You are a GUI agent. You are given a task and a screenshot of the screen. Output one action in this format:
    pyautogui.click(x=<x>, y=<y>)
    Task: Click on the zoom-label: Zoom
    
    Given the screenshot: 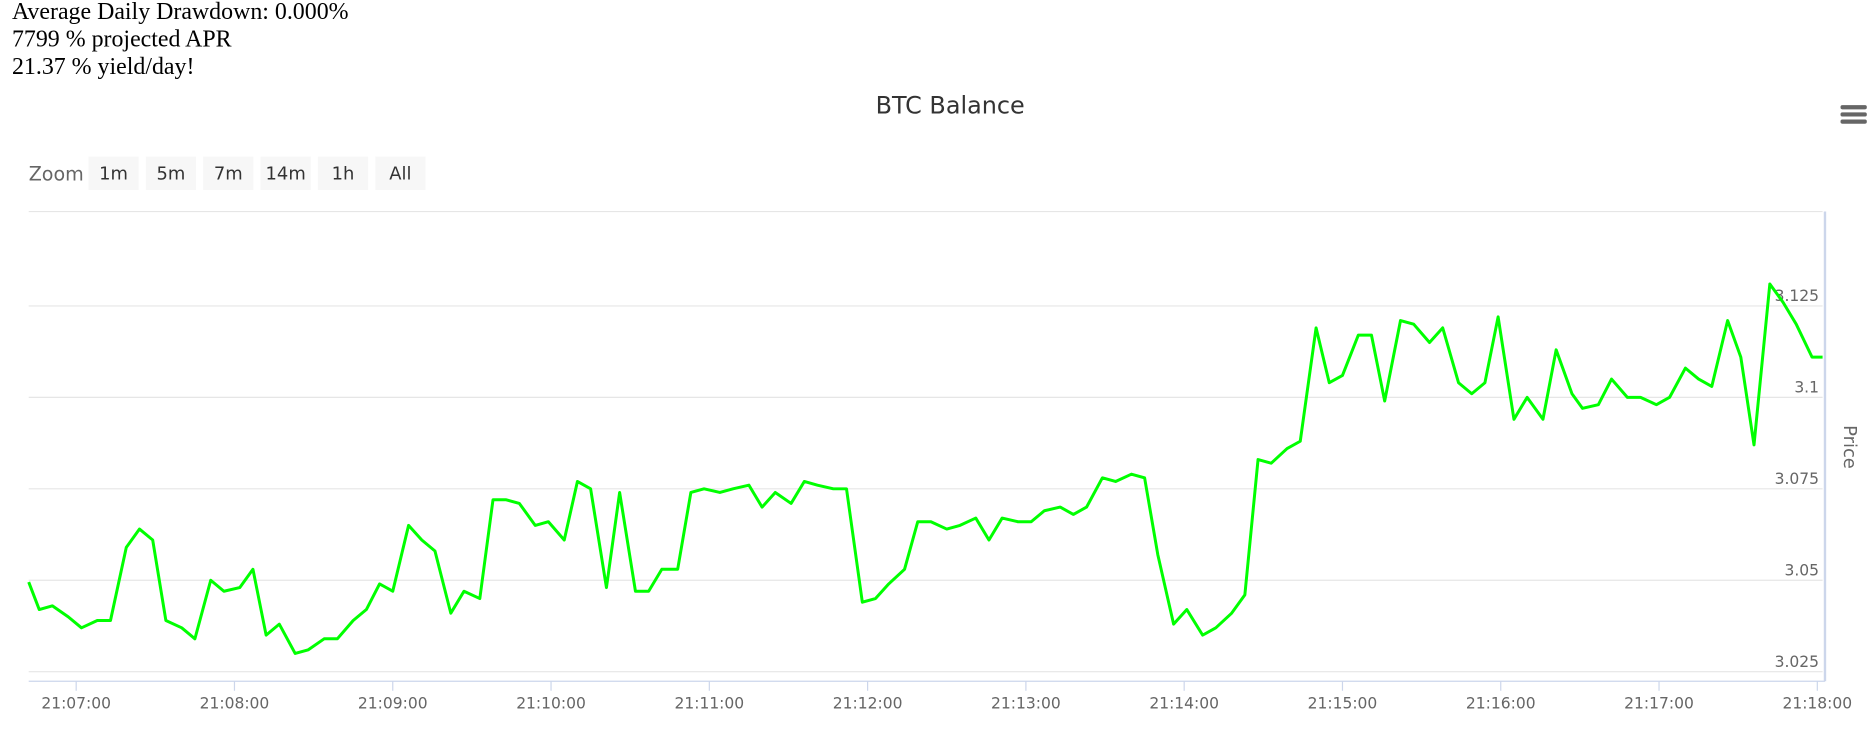 What is the action you would take?
    pyautogui.click(x=56, y=173)
    